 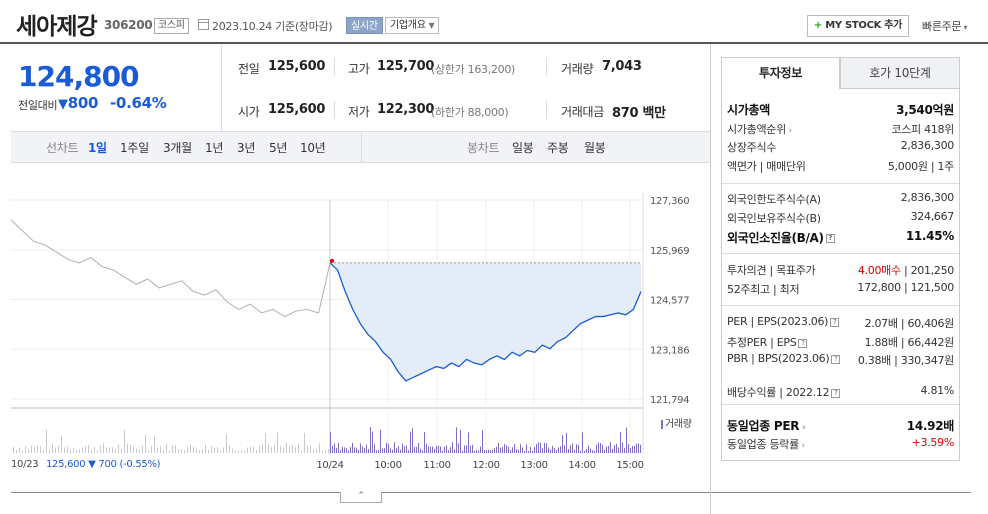 What do you see at coordinates (203, 24) in the screenshot?
I see `calendar-icon` at bounding box center [203, 24].